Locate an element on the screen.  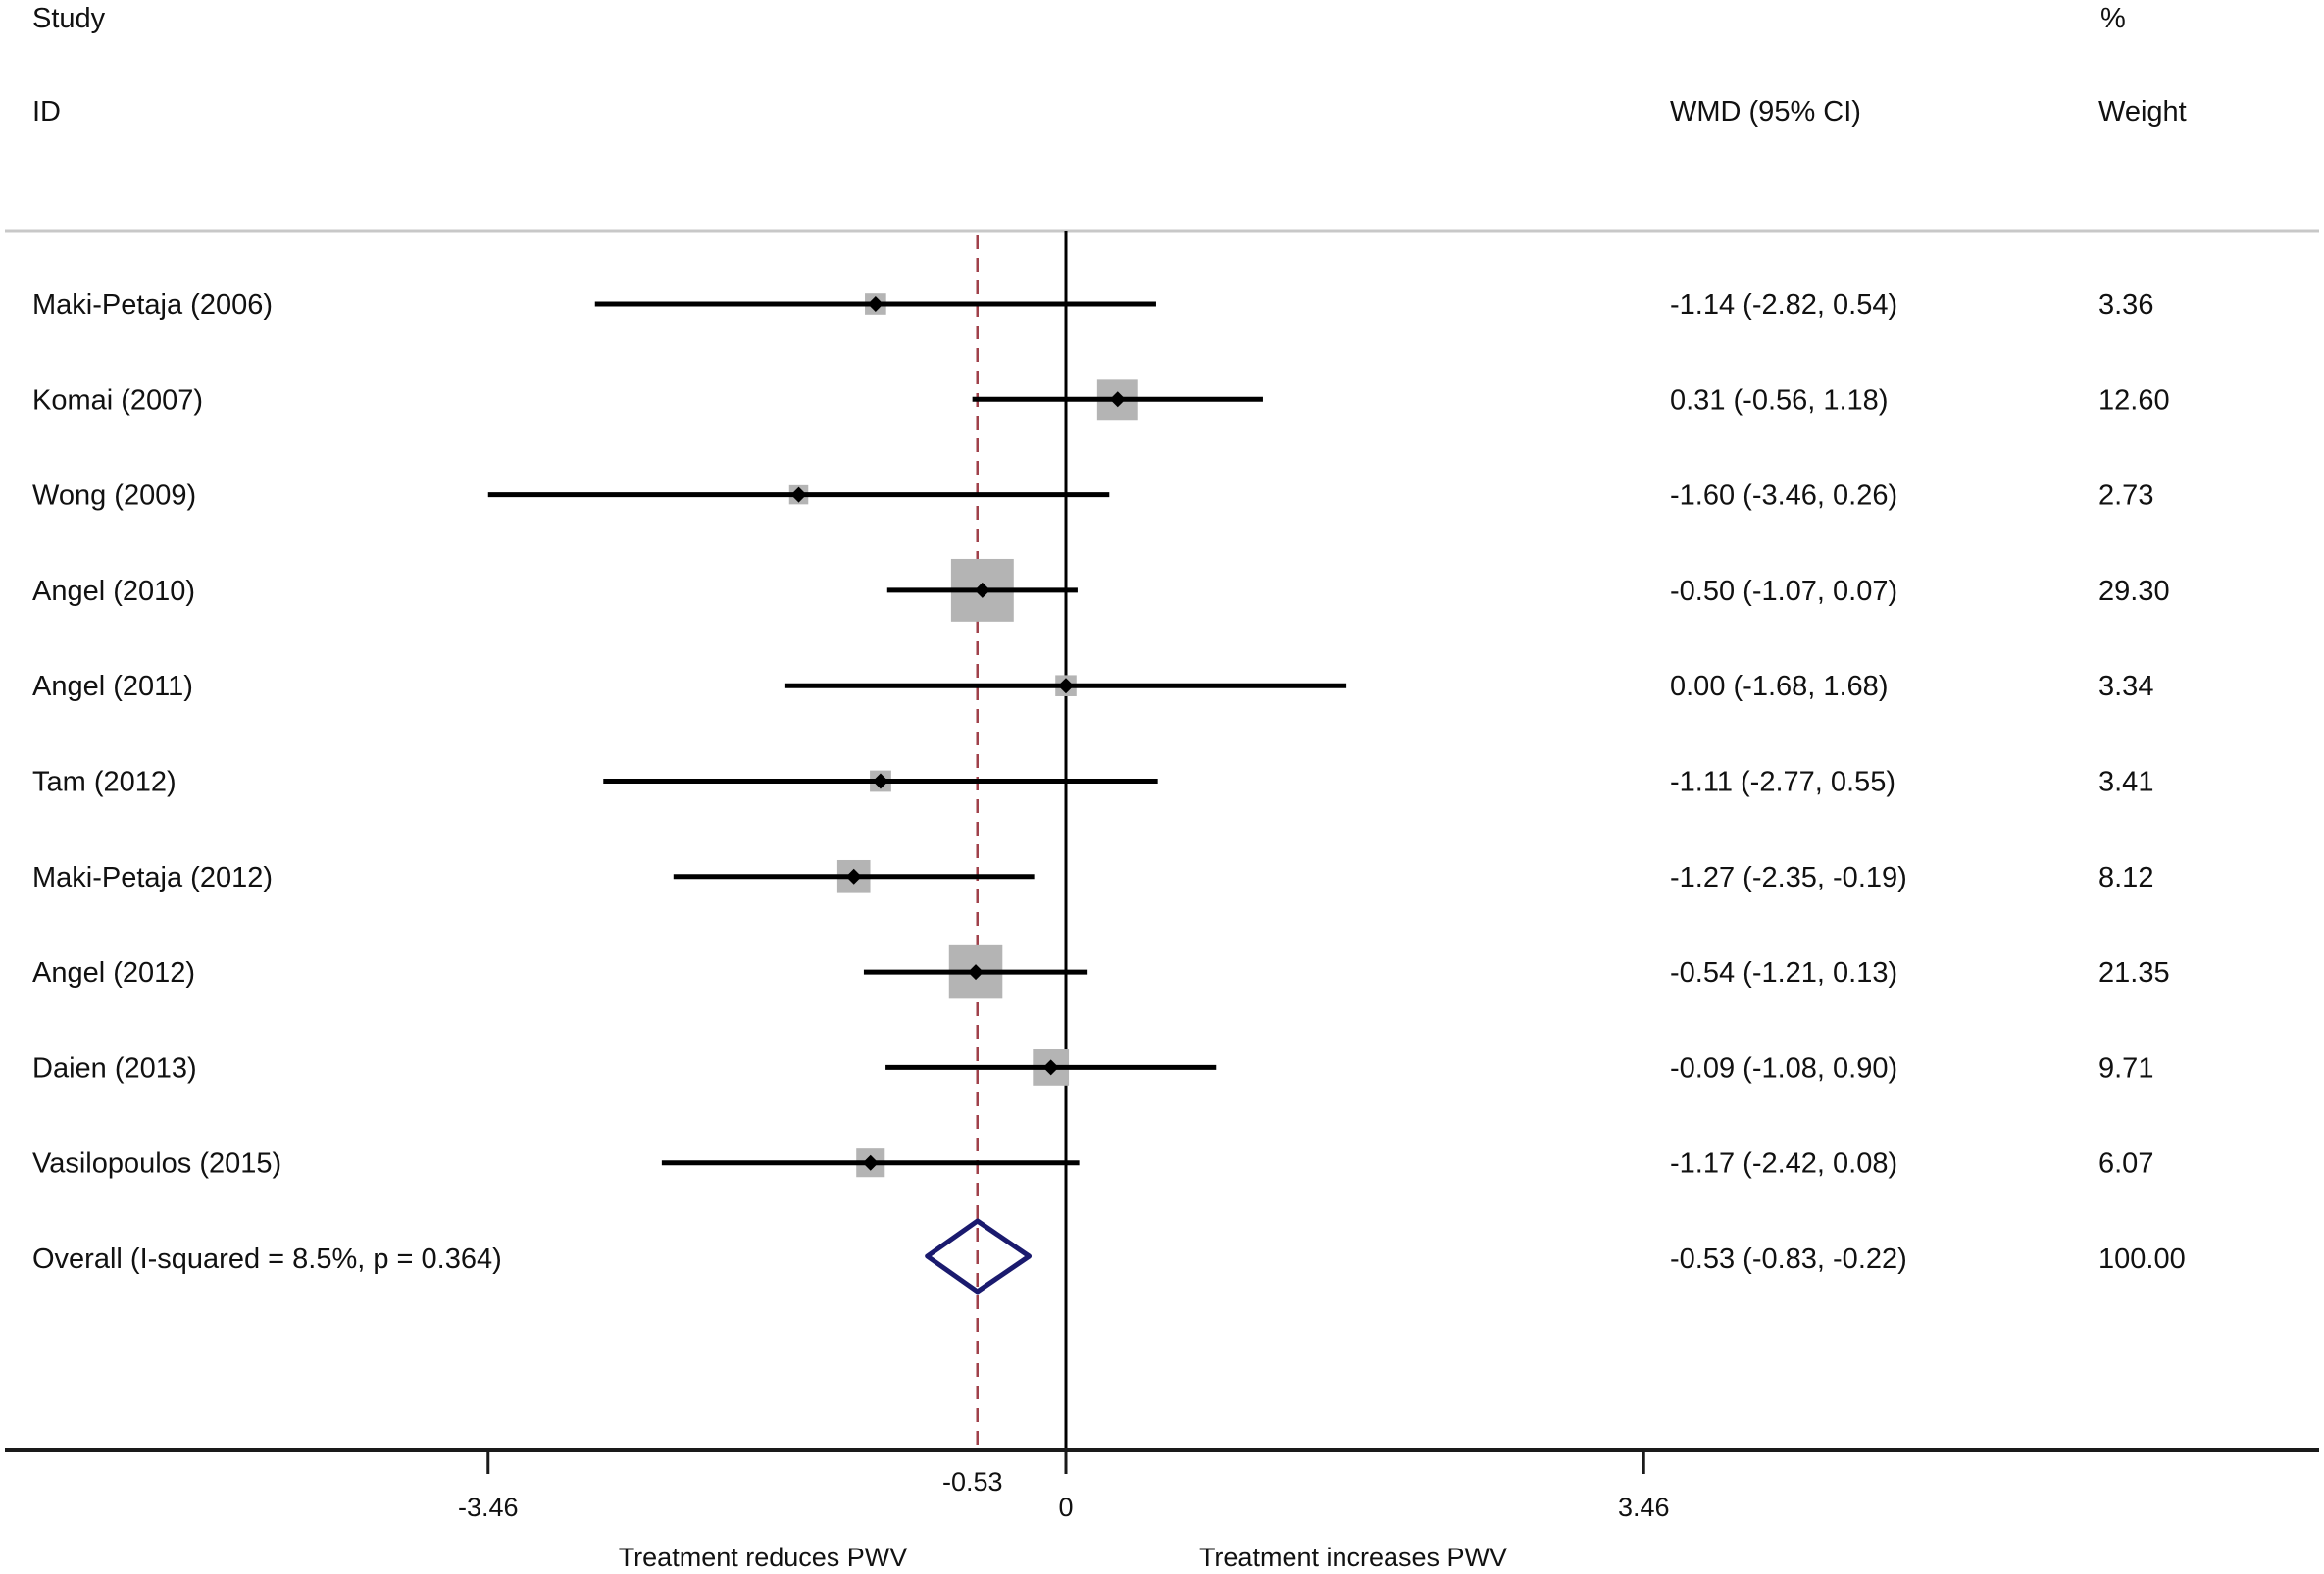
weight-text: 21.35 is located at coordinates (2134, 973).